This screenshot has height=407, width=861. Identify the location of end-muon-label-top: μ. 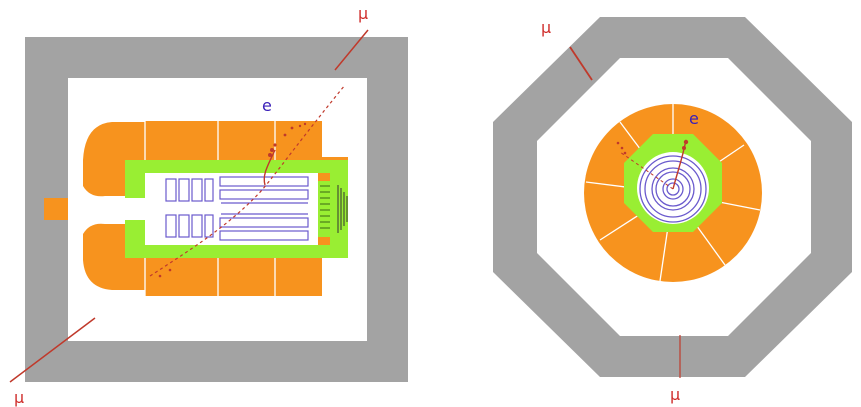
(546, 27).